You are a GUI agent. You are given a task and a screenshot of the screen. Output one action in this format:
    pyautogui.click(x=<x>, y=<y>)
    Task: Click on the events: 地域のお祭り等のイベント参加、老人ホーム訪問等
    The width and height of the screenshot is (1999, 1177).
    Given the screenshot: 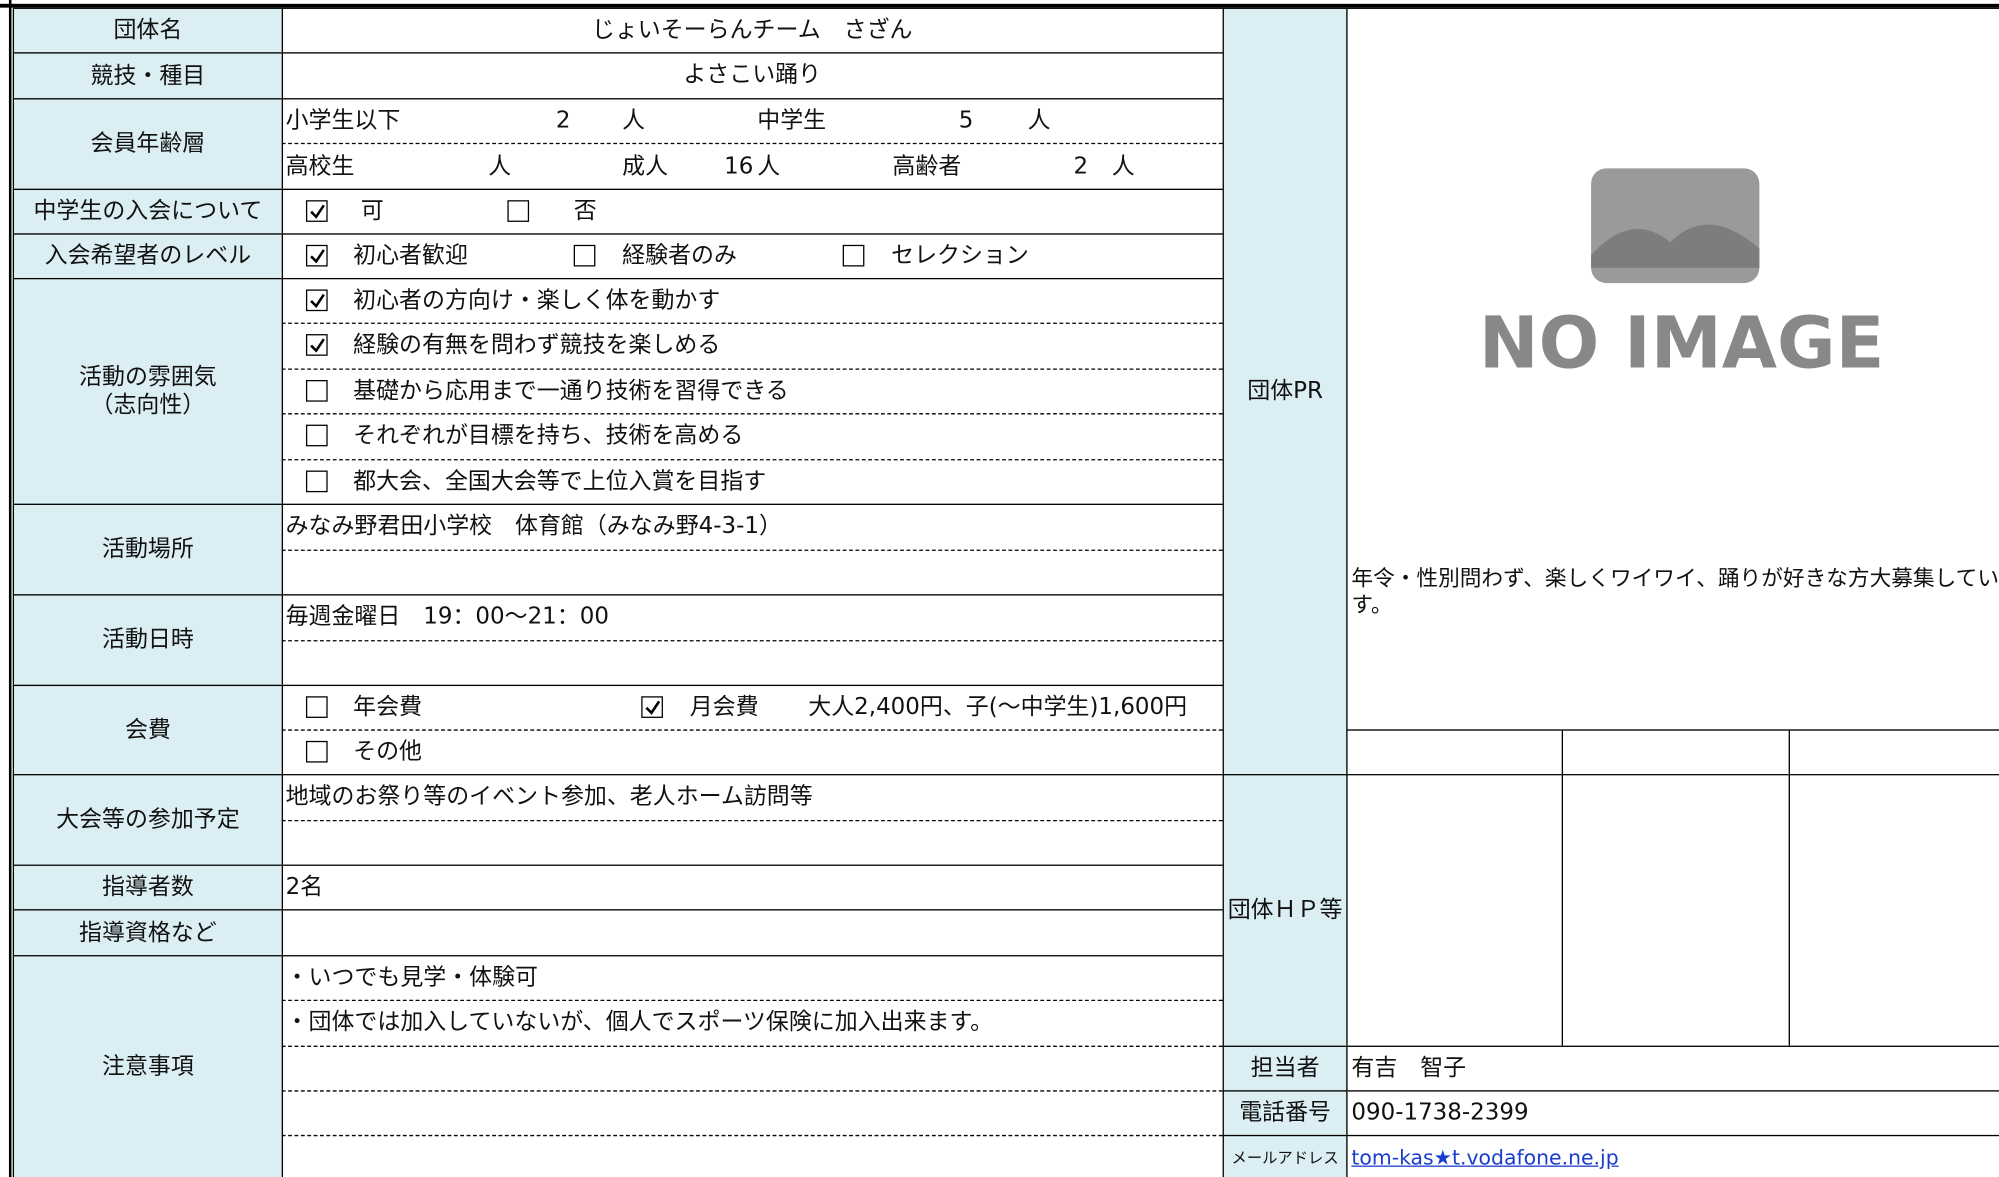 What is the action you would take?
    pyautogui.click(x=549, y=796)
    